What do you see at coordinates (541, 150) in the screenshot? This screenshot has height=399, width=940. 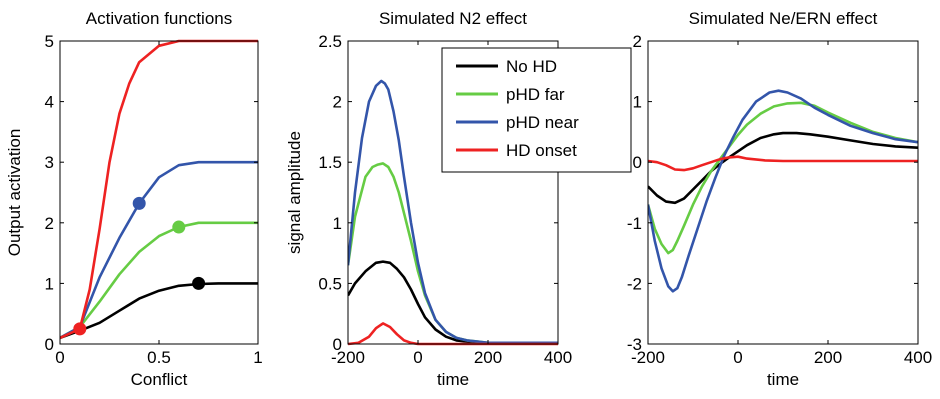 I see `legend-entry-label: HD onset` at bounding box center [541, 150].